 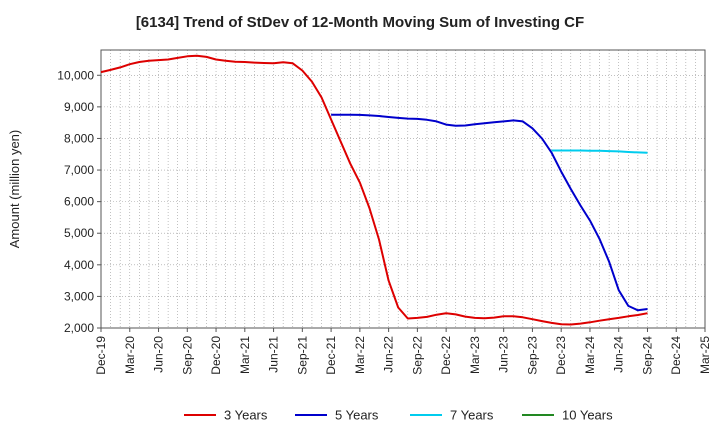 What do you see at coordinates (619, 354) in the screenshot?
I see `x-tick-label: Jun-24` at bounding box center [619, 354].